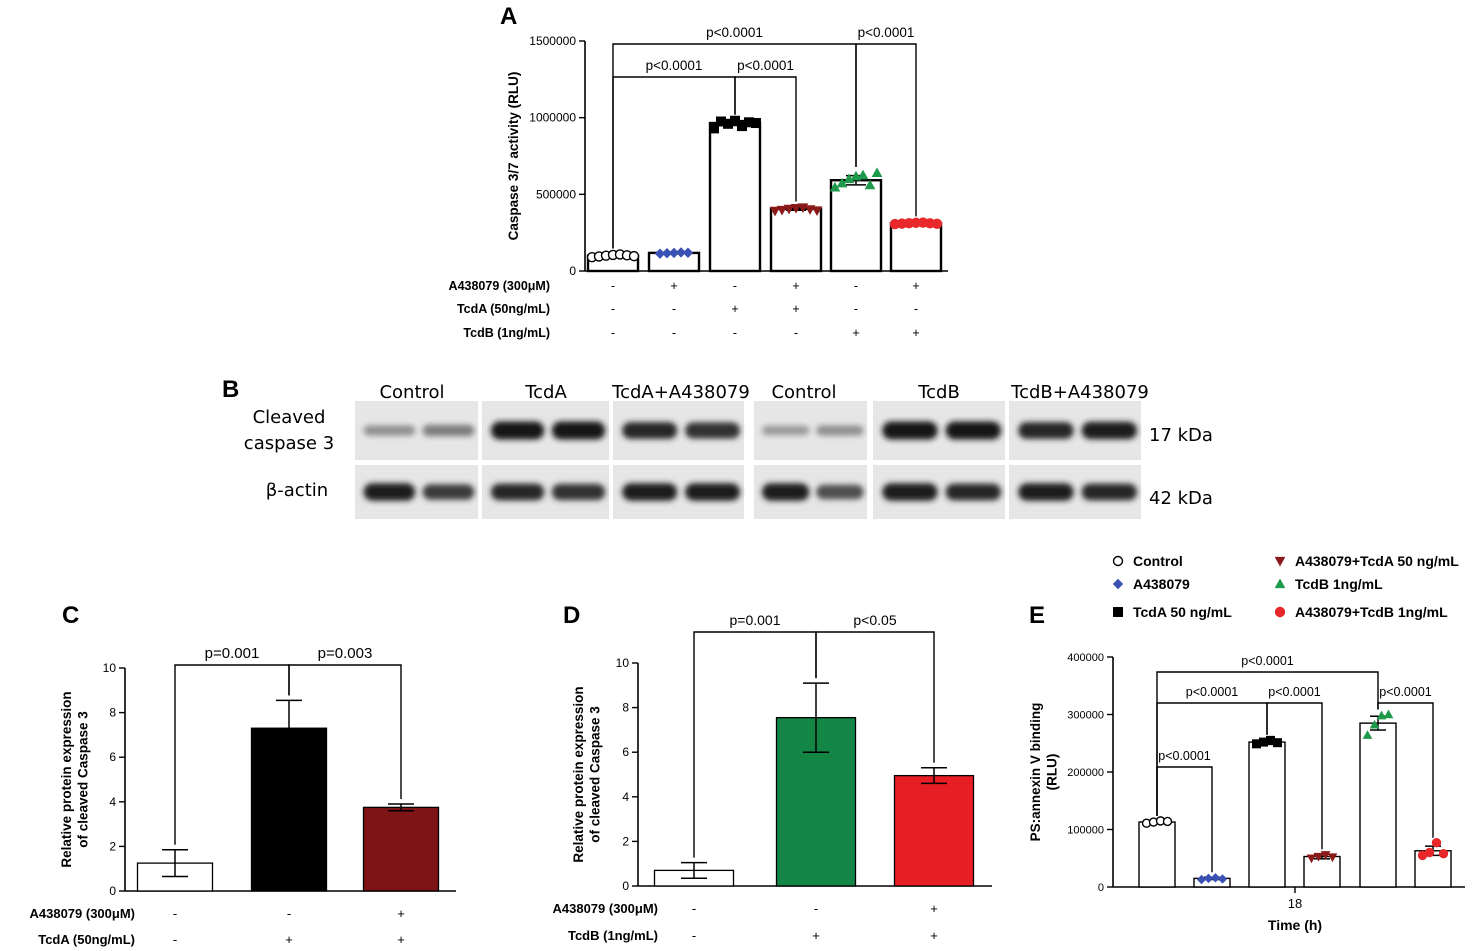 Image resolution: width=1481 pixels, height=951 pixels. Describe the element at coordinates (513, 156) in the screenshot. I see `y-axis-label: Caspase 3/7 activity (RLU)` at that location.